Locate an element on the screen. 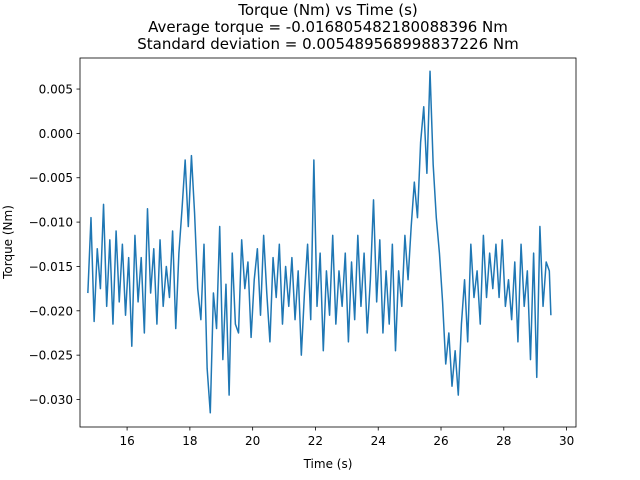 The image size is (640, 480). y-tick-label: −0.015 is located at coordinates (51, 267).